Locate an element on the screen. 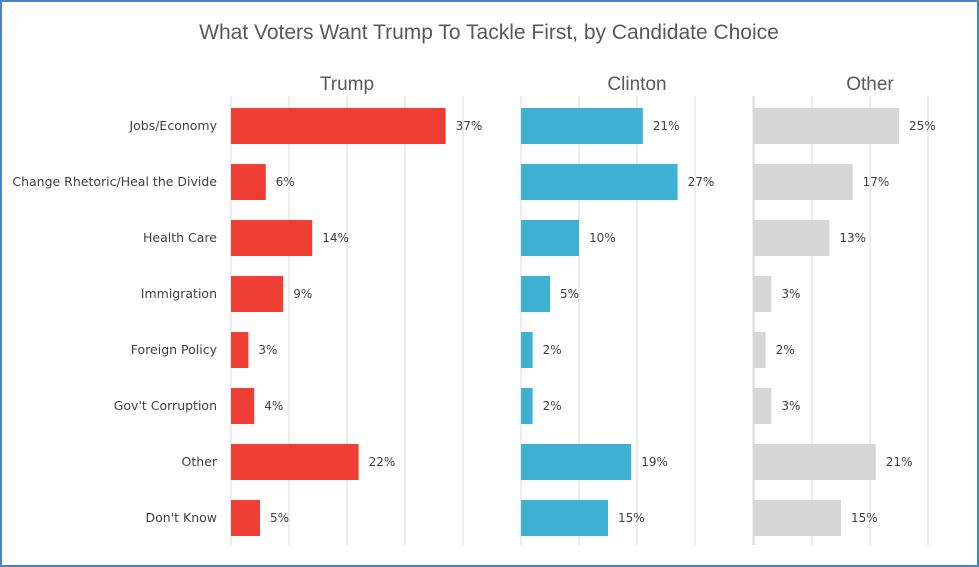  value-label-other-health-care: 13% is located at coordinates (852, 238).